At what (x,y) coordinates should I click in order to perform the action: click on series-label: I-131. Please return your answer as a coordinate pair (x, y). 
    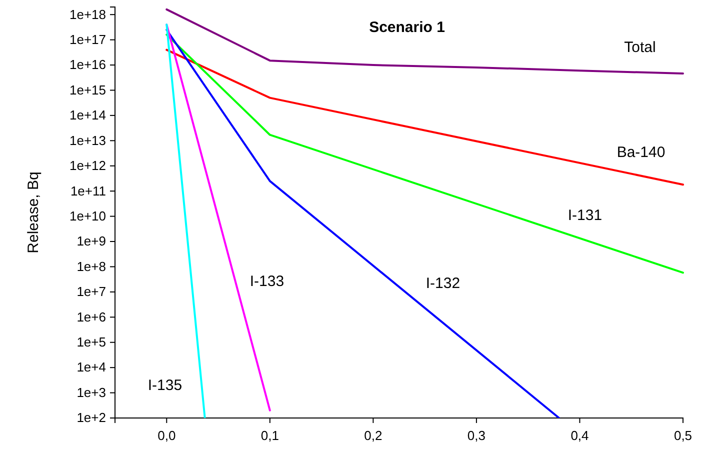
    Looking at the image, I should click on (585, 215).